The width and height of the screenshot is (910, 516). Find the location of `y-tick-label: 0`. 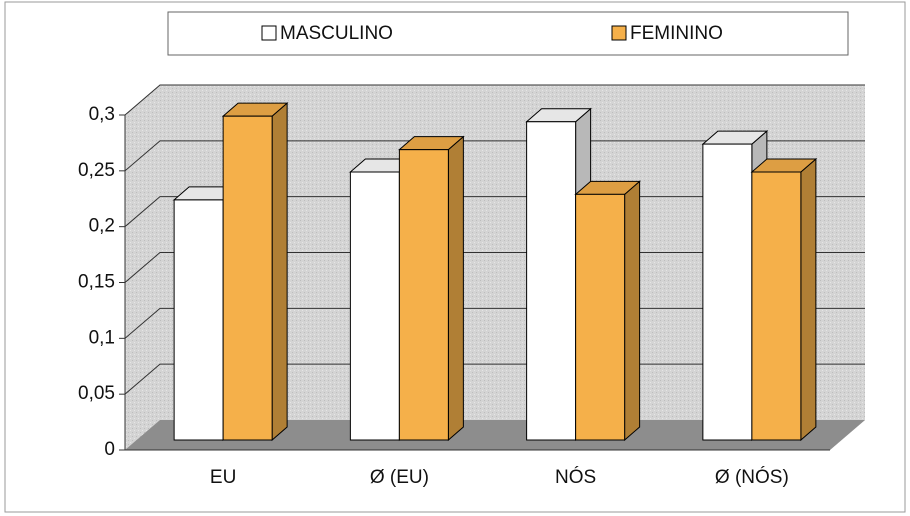

y-tick-label: 0 is located at coordinates (109, 449).